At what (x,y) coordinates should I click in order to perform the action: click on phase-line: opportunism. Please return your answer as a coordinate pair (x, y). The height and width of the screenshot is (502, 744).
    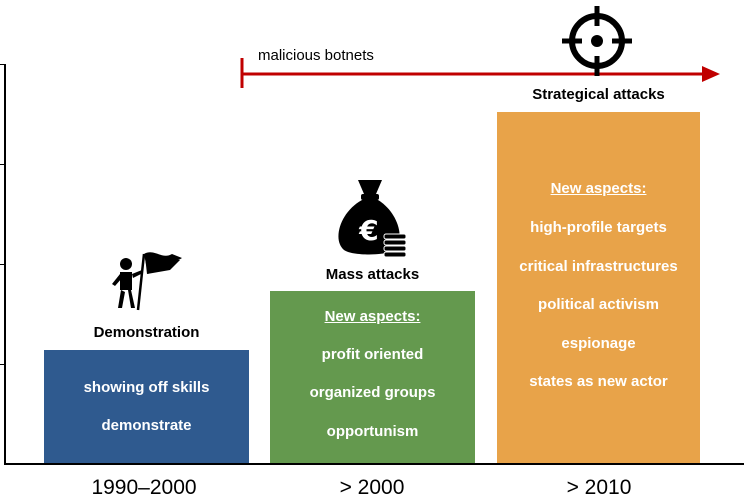
    Looking at the image, I should click on (372, 431).